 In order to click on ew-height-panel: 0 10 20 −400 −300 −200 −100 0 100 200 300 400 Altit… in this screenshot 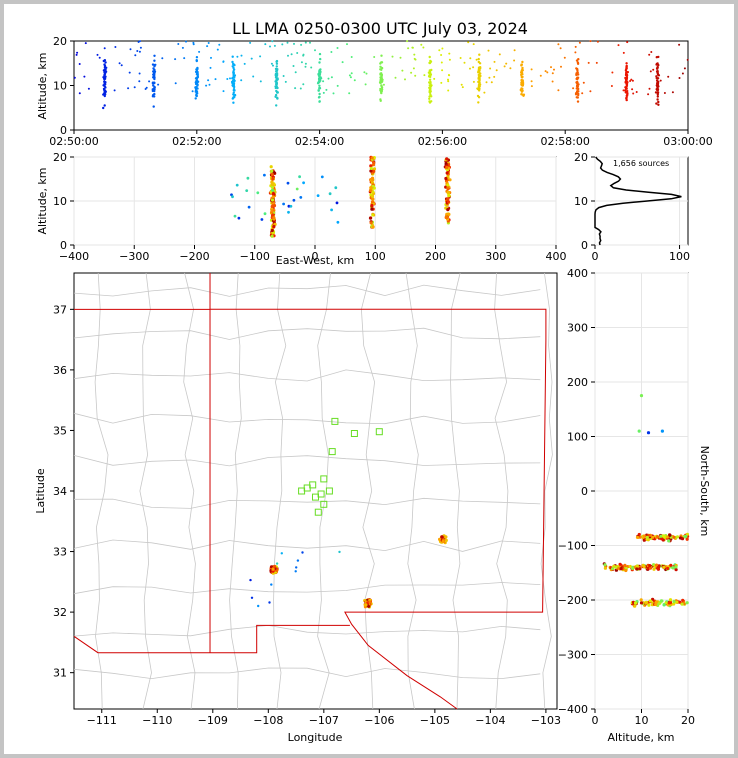, I will do `click(301, 209)`.